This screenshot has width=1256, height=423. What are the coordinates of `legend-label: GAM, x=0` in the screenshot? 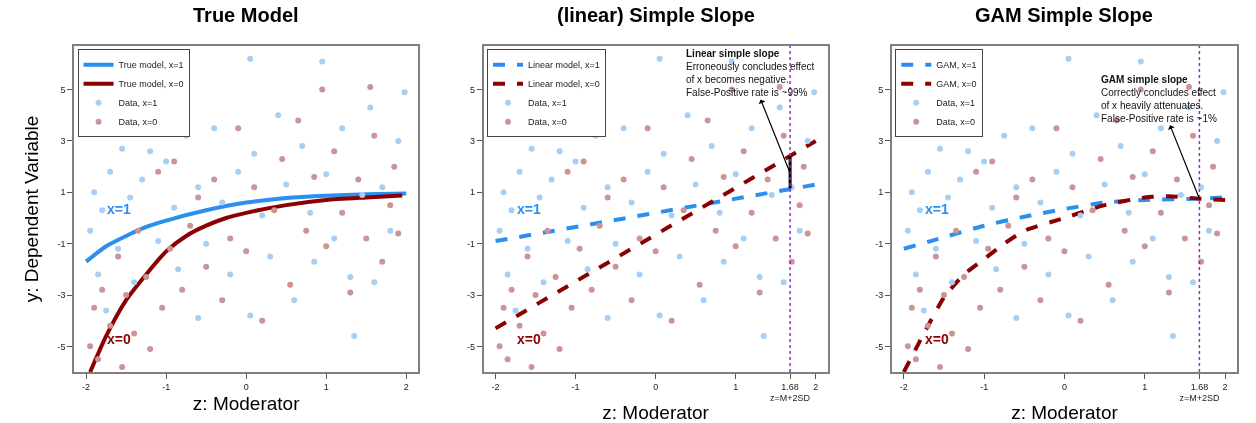 It's located at (956, 84).